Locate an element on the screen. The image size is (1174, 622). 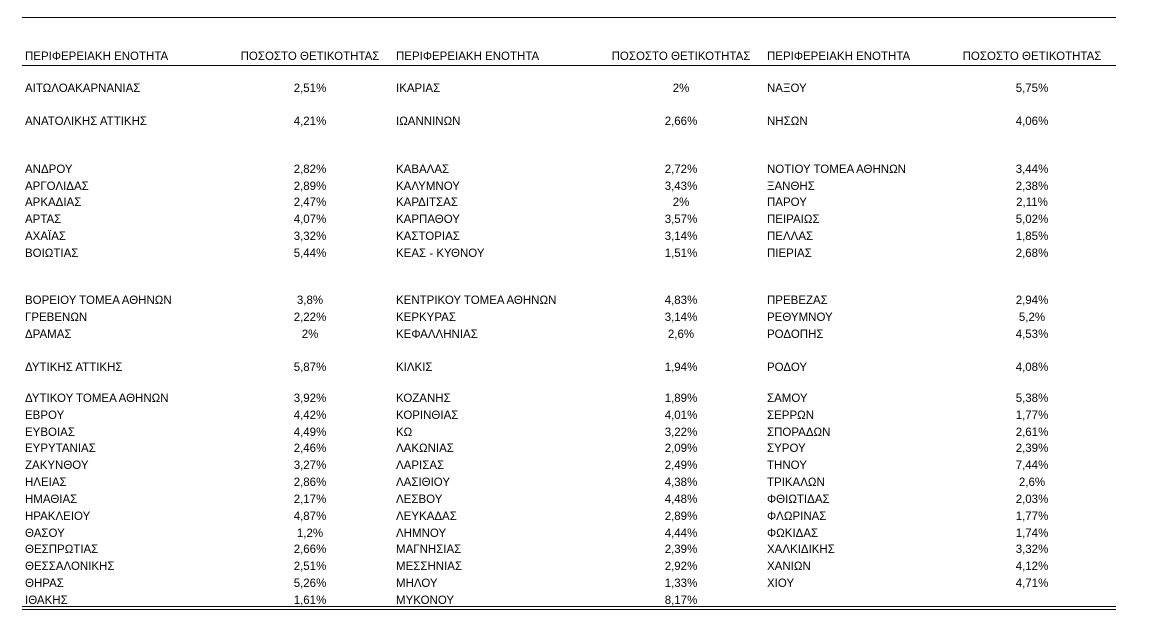
positivity-rate: 3,22% is located at coordinates (681, 433).